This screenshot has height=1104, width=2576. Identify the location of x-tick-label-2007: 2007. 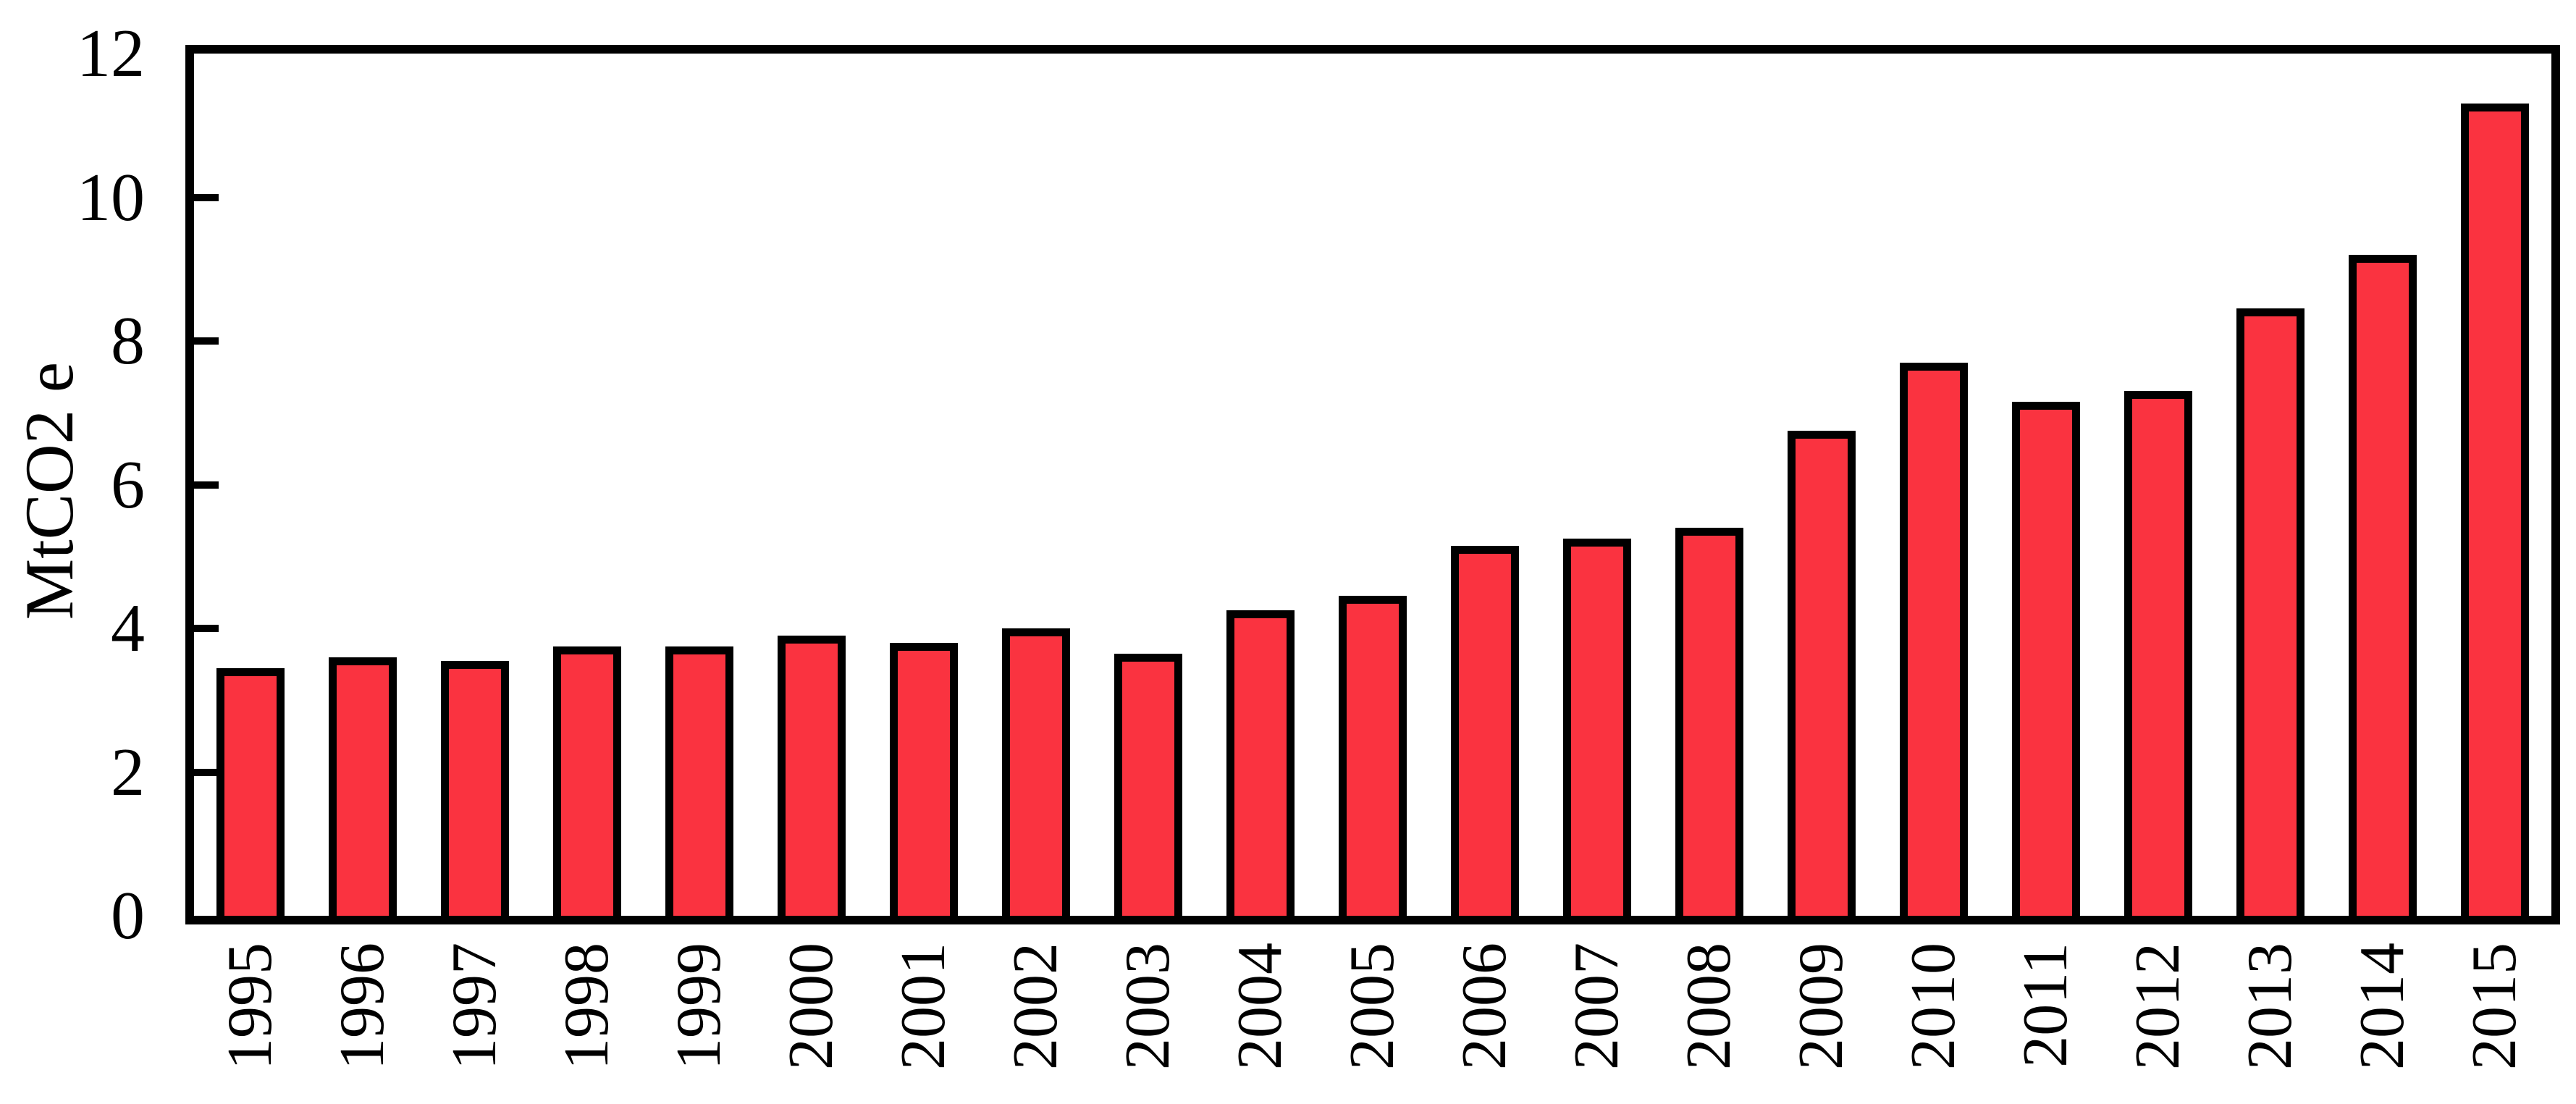
(1597, 1007).